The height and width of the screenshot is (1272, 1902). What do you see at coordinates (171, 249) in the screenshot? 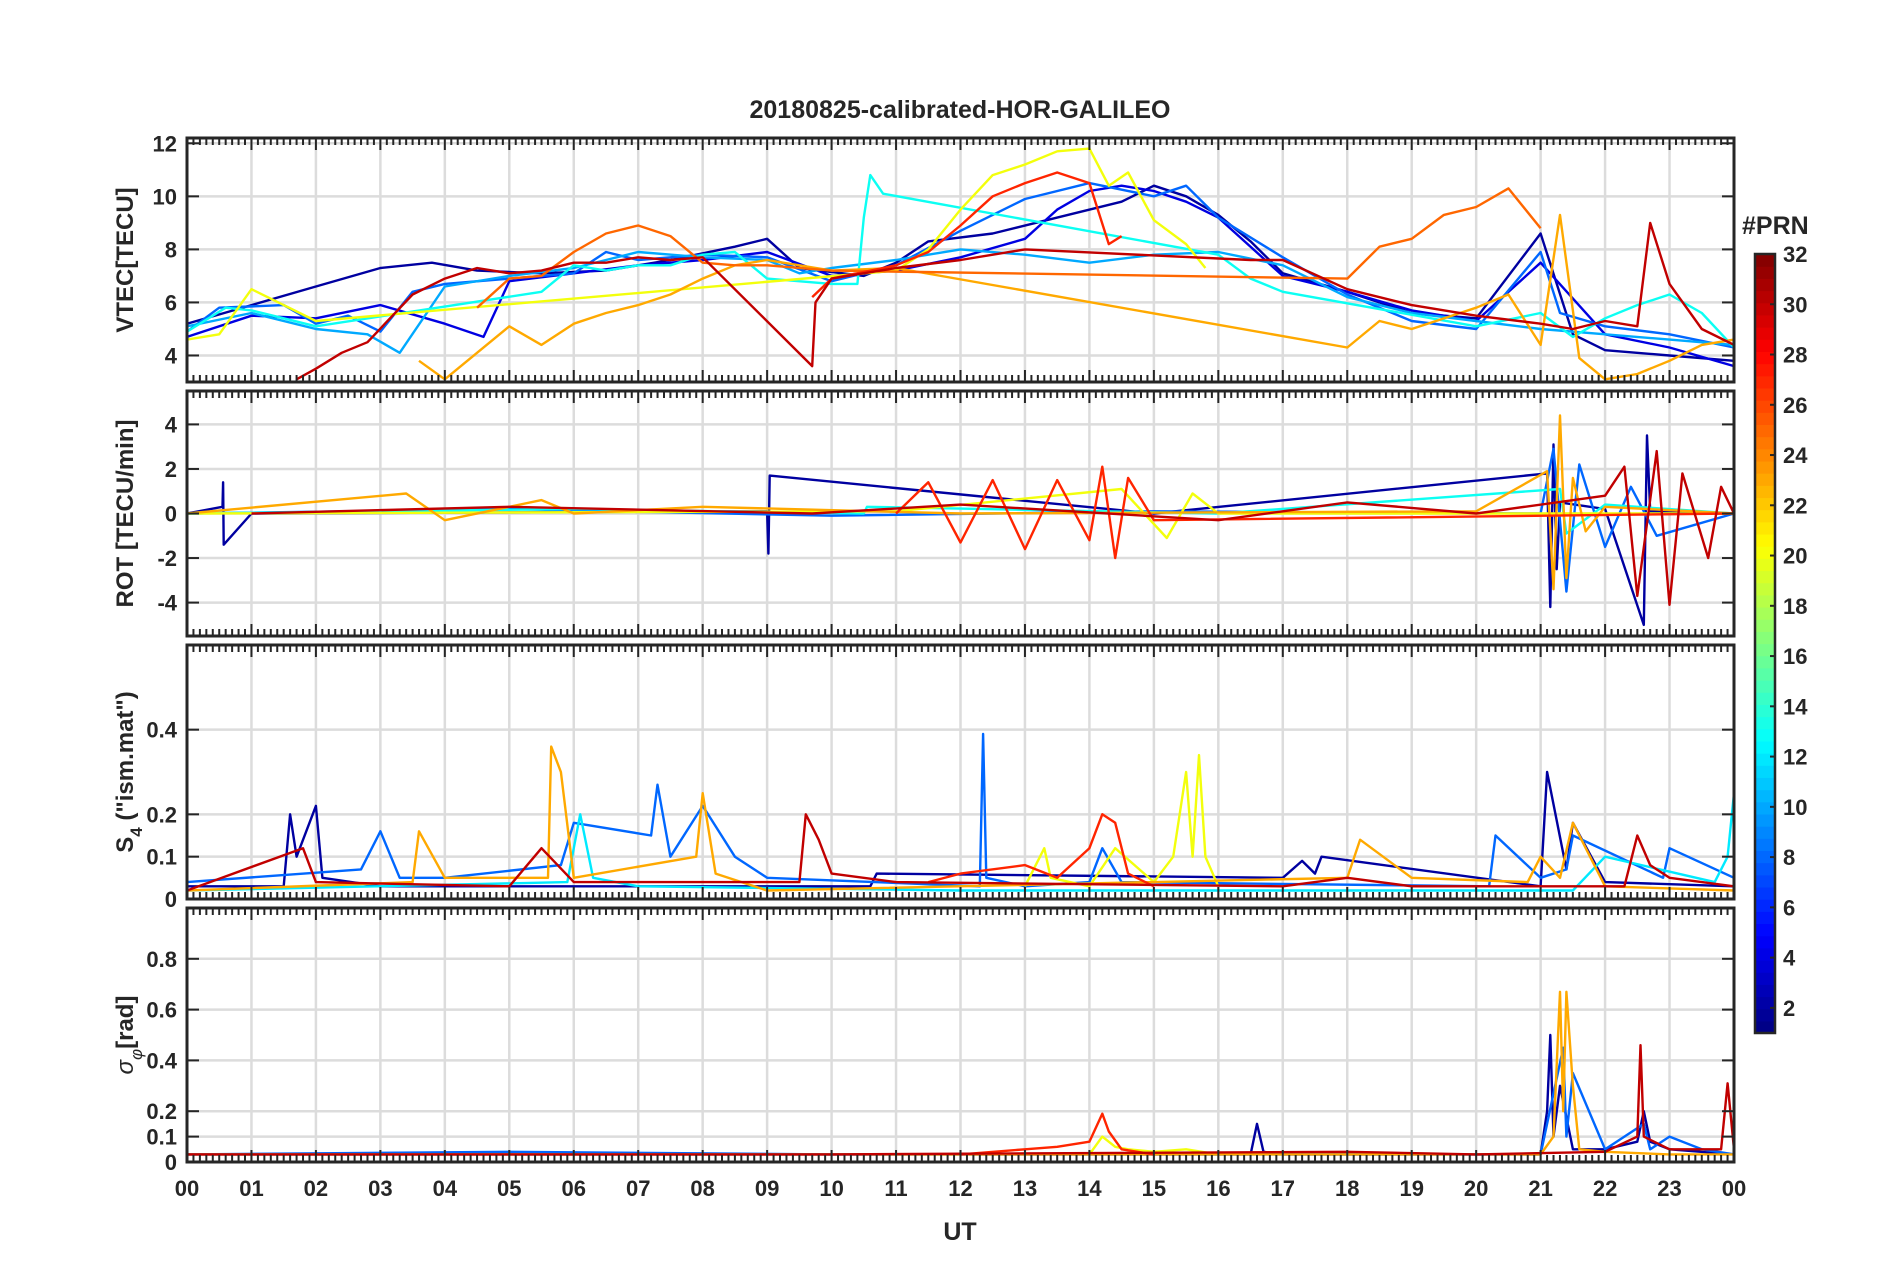
I see `y-tick-label: 8` at bounding box center [171, 249].